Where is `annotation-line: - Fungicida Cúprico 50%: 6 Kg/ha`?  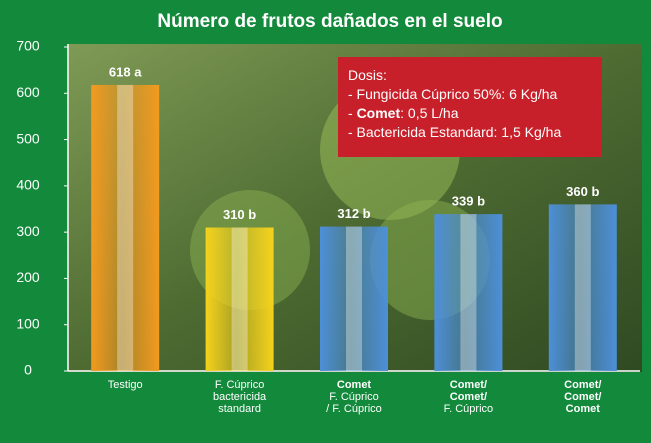
annotation-line: - Fungicida Cúprico 50%: 6 Kg/ha is located at coordinates (453, 94).